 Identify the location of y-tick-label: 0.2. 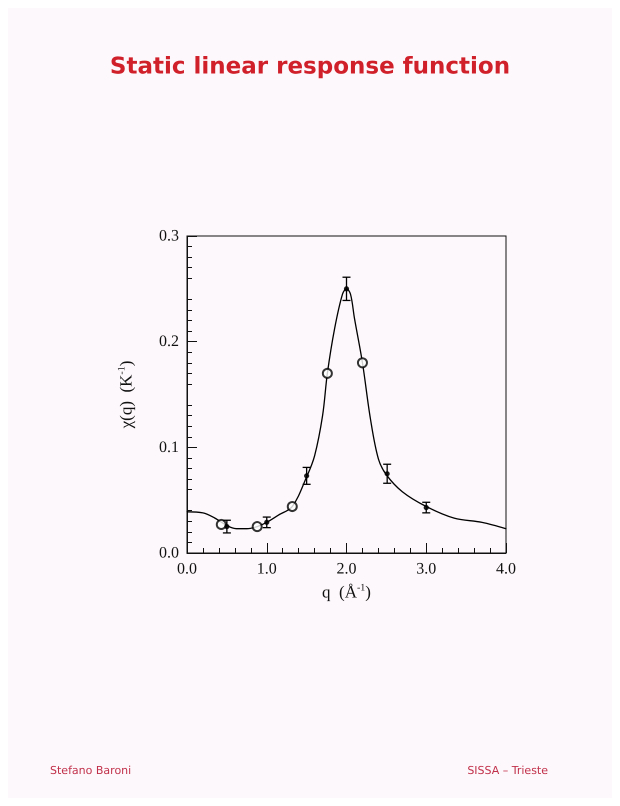
(169, 341).